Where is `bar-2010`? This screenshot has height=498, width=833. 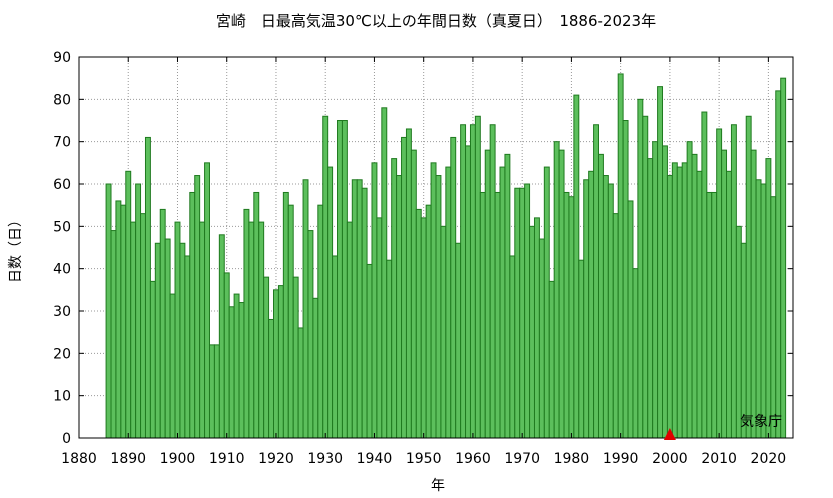 bar-2010 is located at coordinates (719, 283).